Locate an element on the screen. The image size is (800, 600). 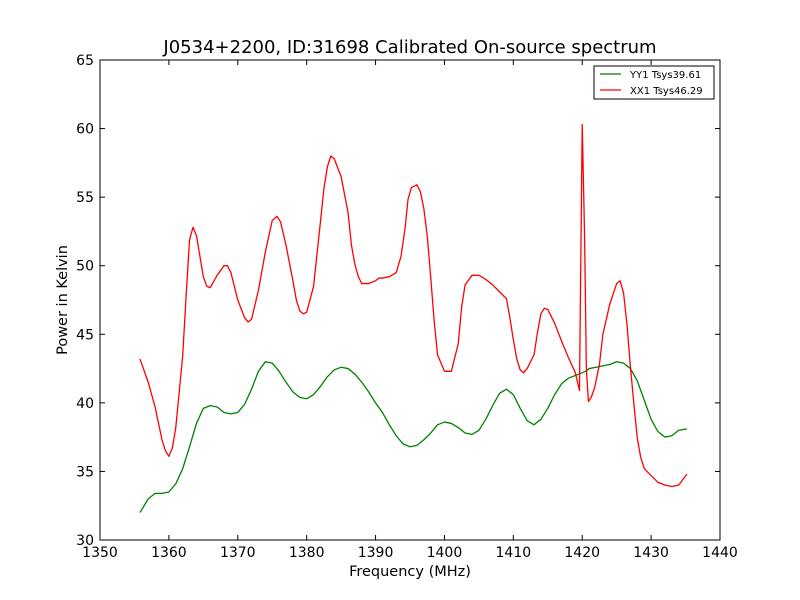
y-tick-label-2: 40 is located at coordinates (85, 404).